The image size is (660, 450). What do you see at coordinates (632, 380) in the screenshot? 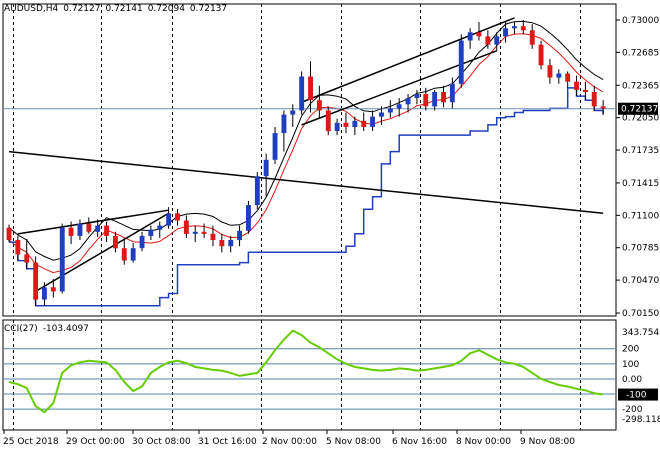
I see `cci-axis-label: 0.00` at bounding box center [632, 380].